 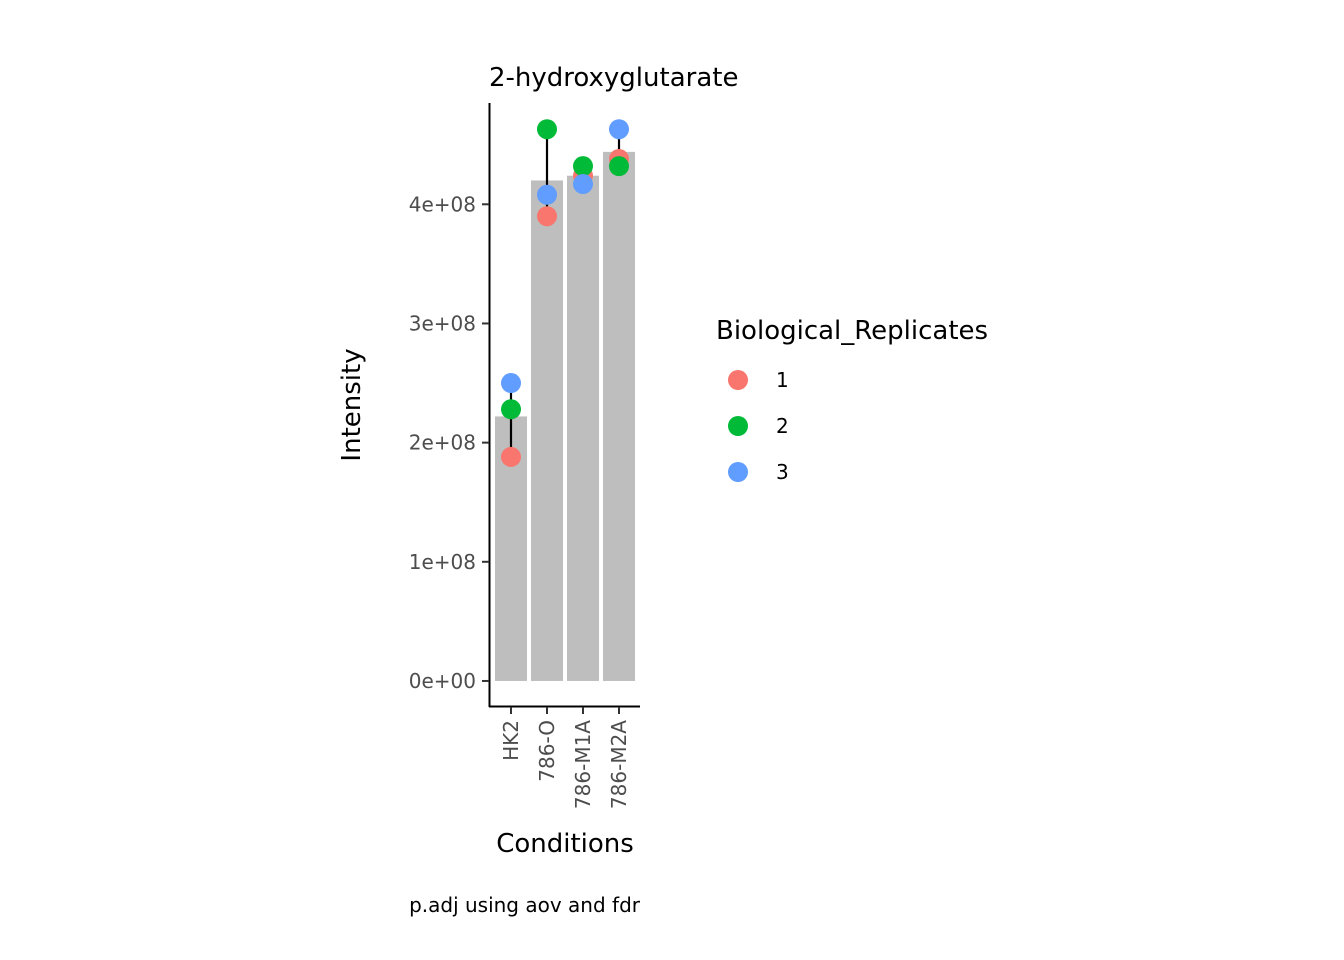 What do you see at coordinates (852, 400) in the screenshot?
I see `legend: Biological_Replicates 1 2 3` at bounding box center [852, 400].